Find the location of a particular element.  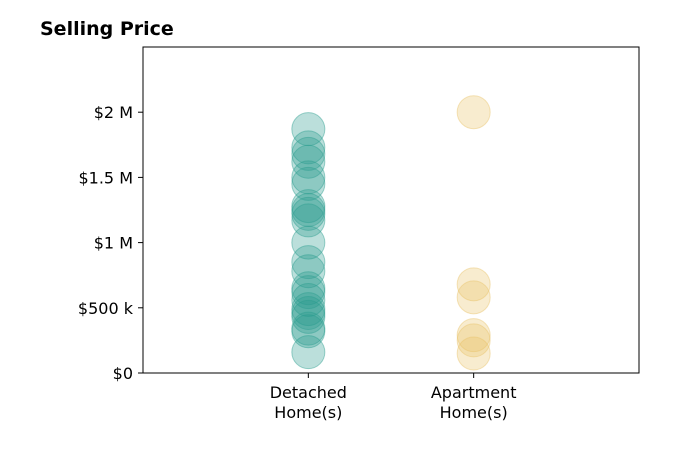

y-tick-label: $1.5 M is located at coordinates (105, 177).